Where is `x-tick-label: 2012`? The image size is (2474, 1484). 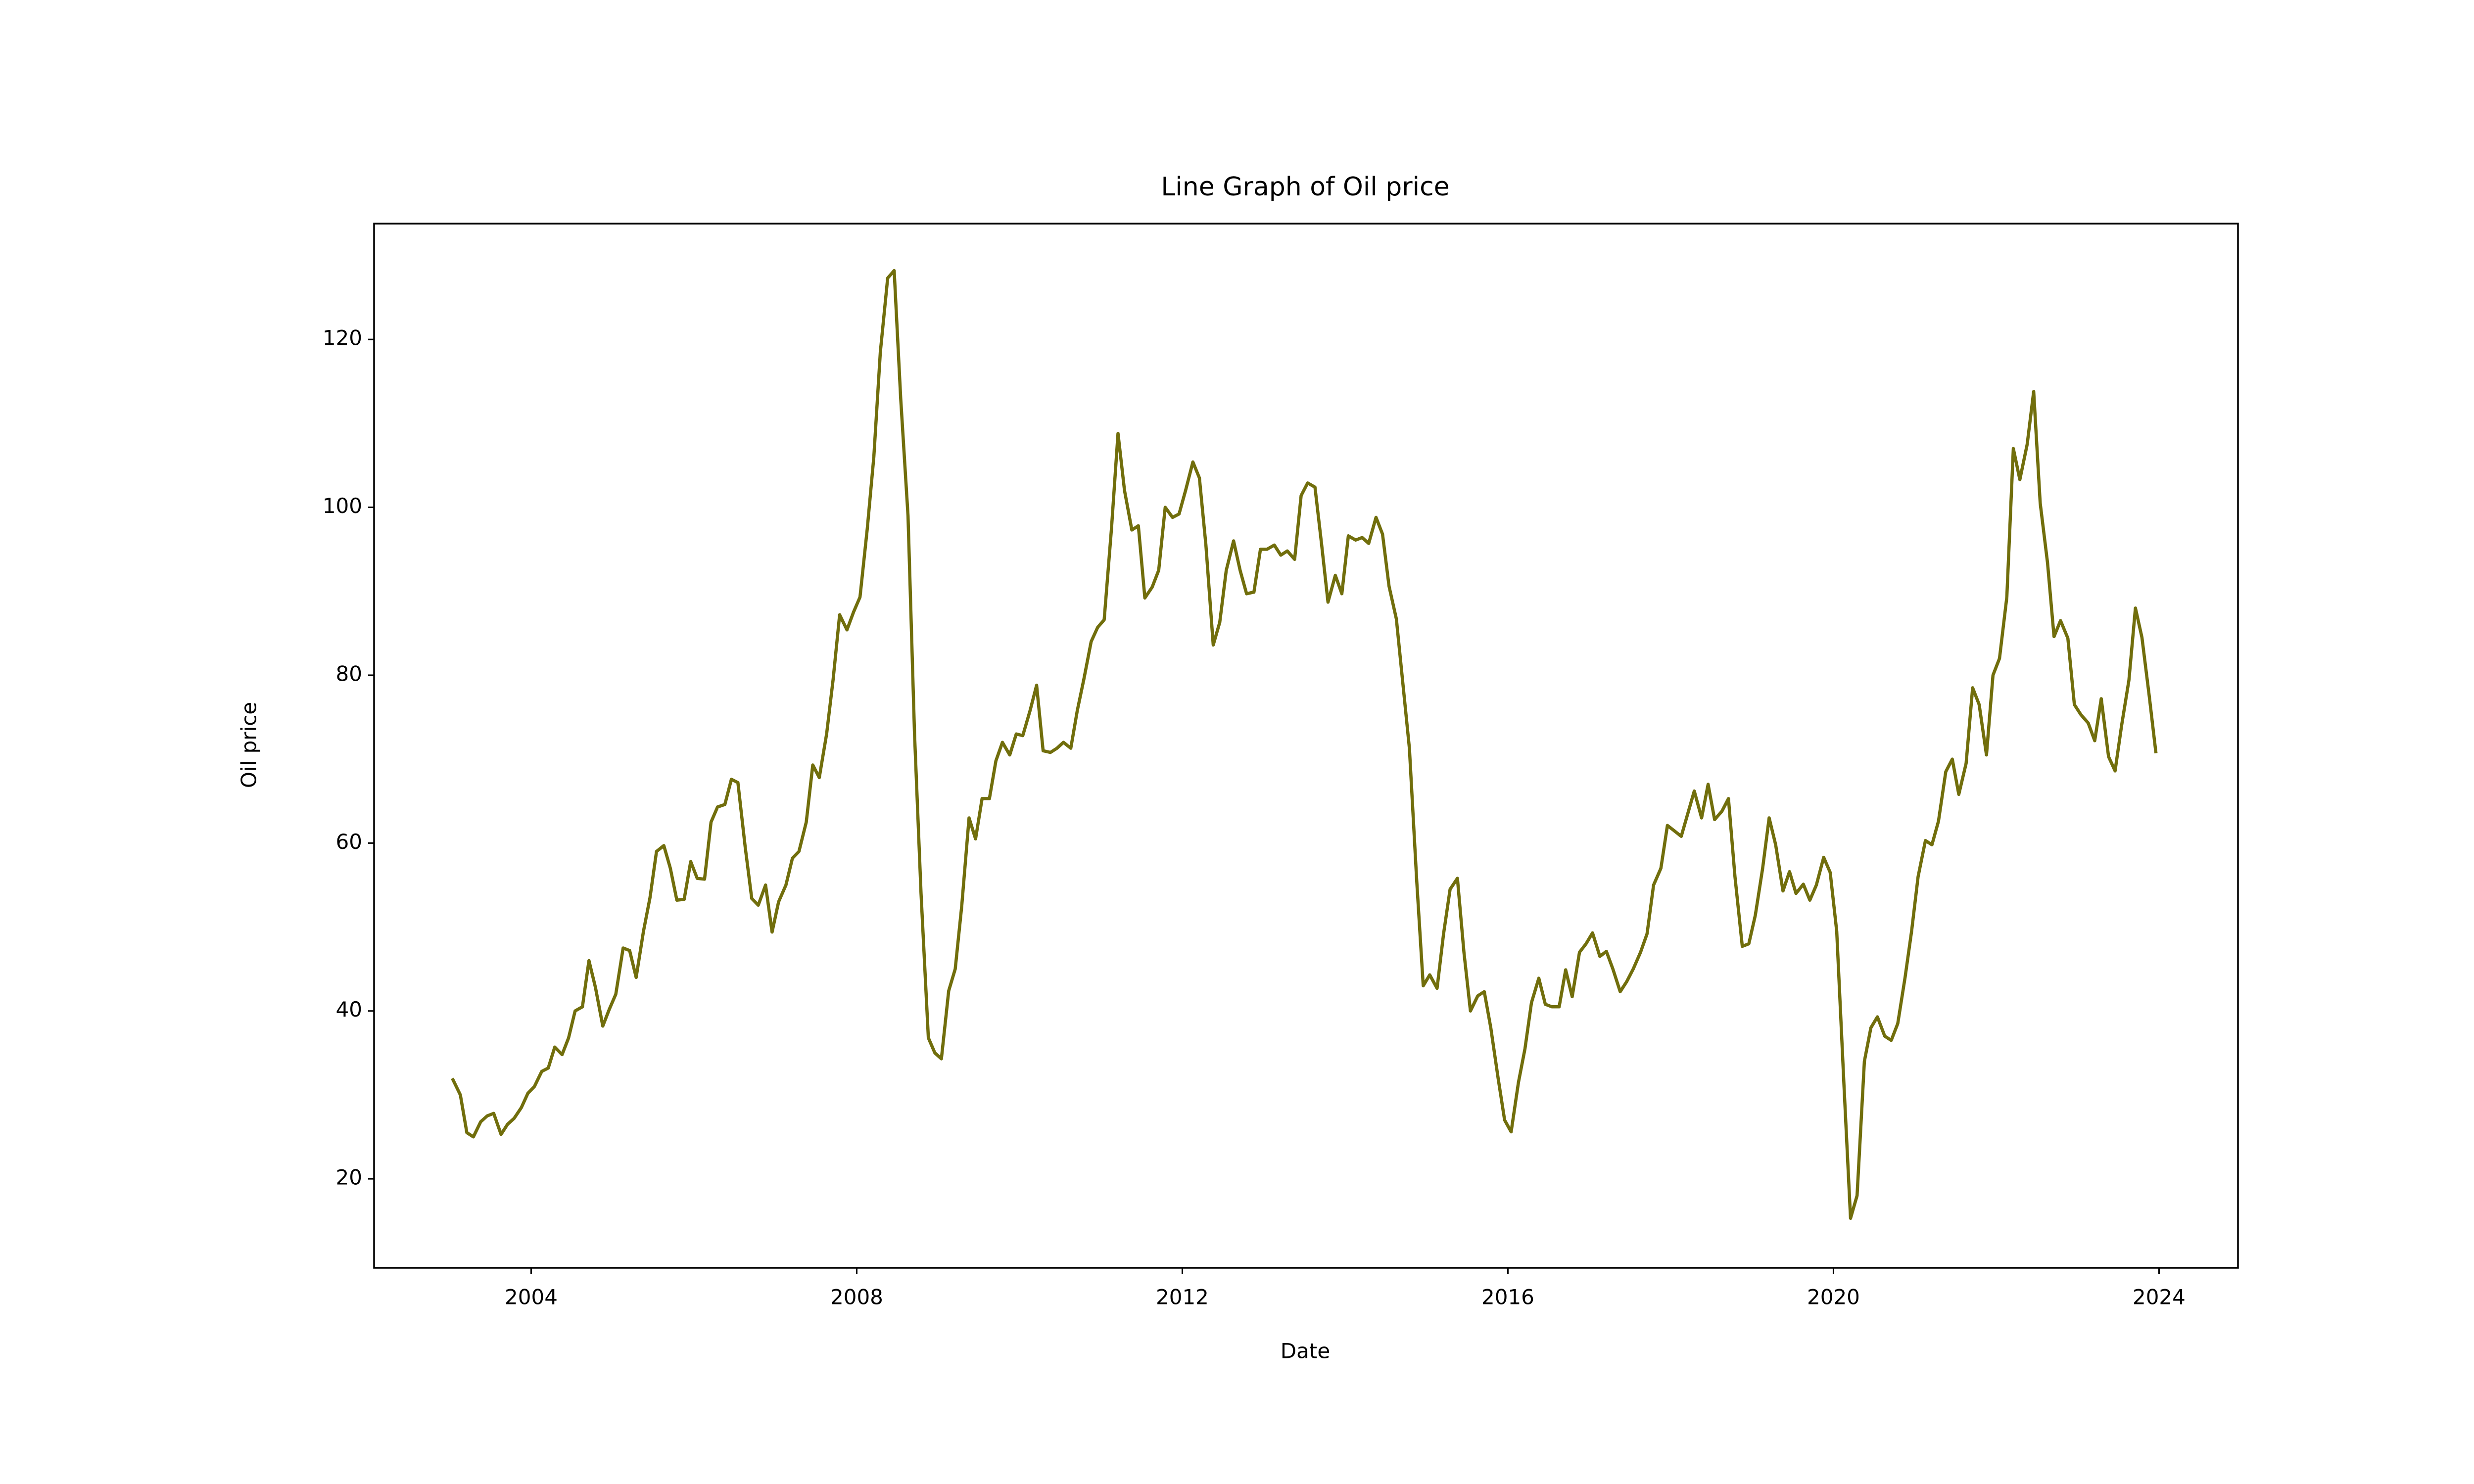 x-tick-label: 2012 is located at coordinates (1182, 1297).